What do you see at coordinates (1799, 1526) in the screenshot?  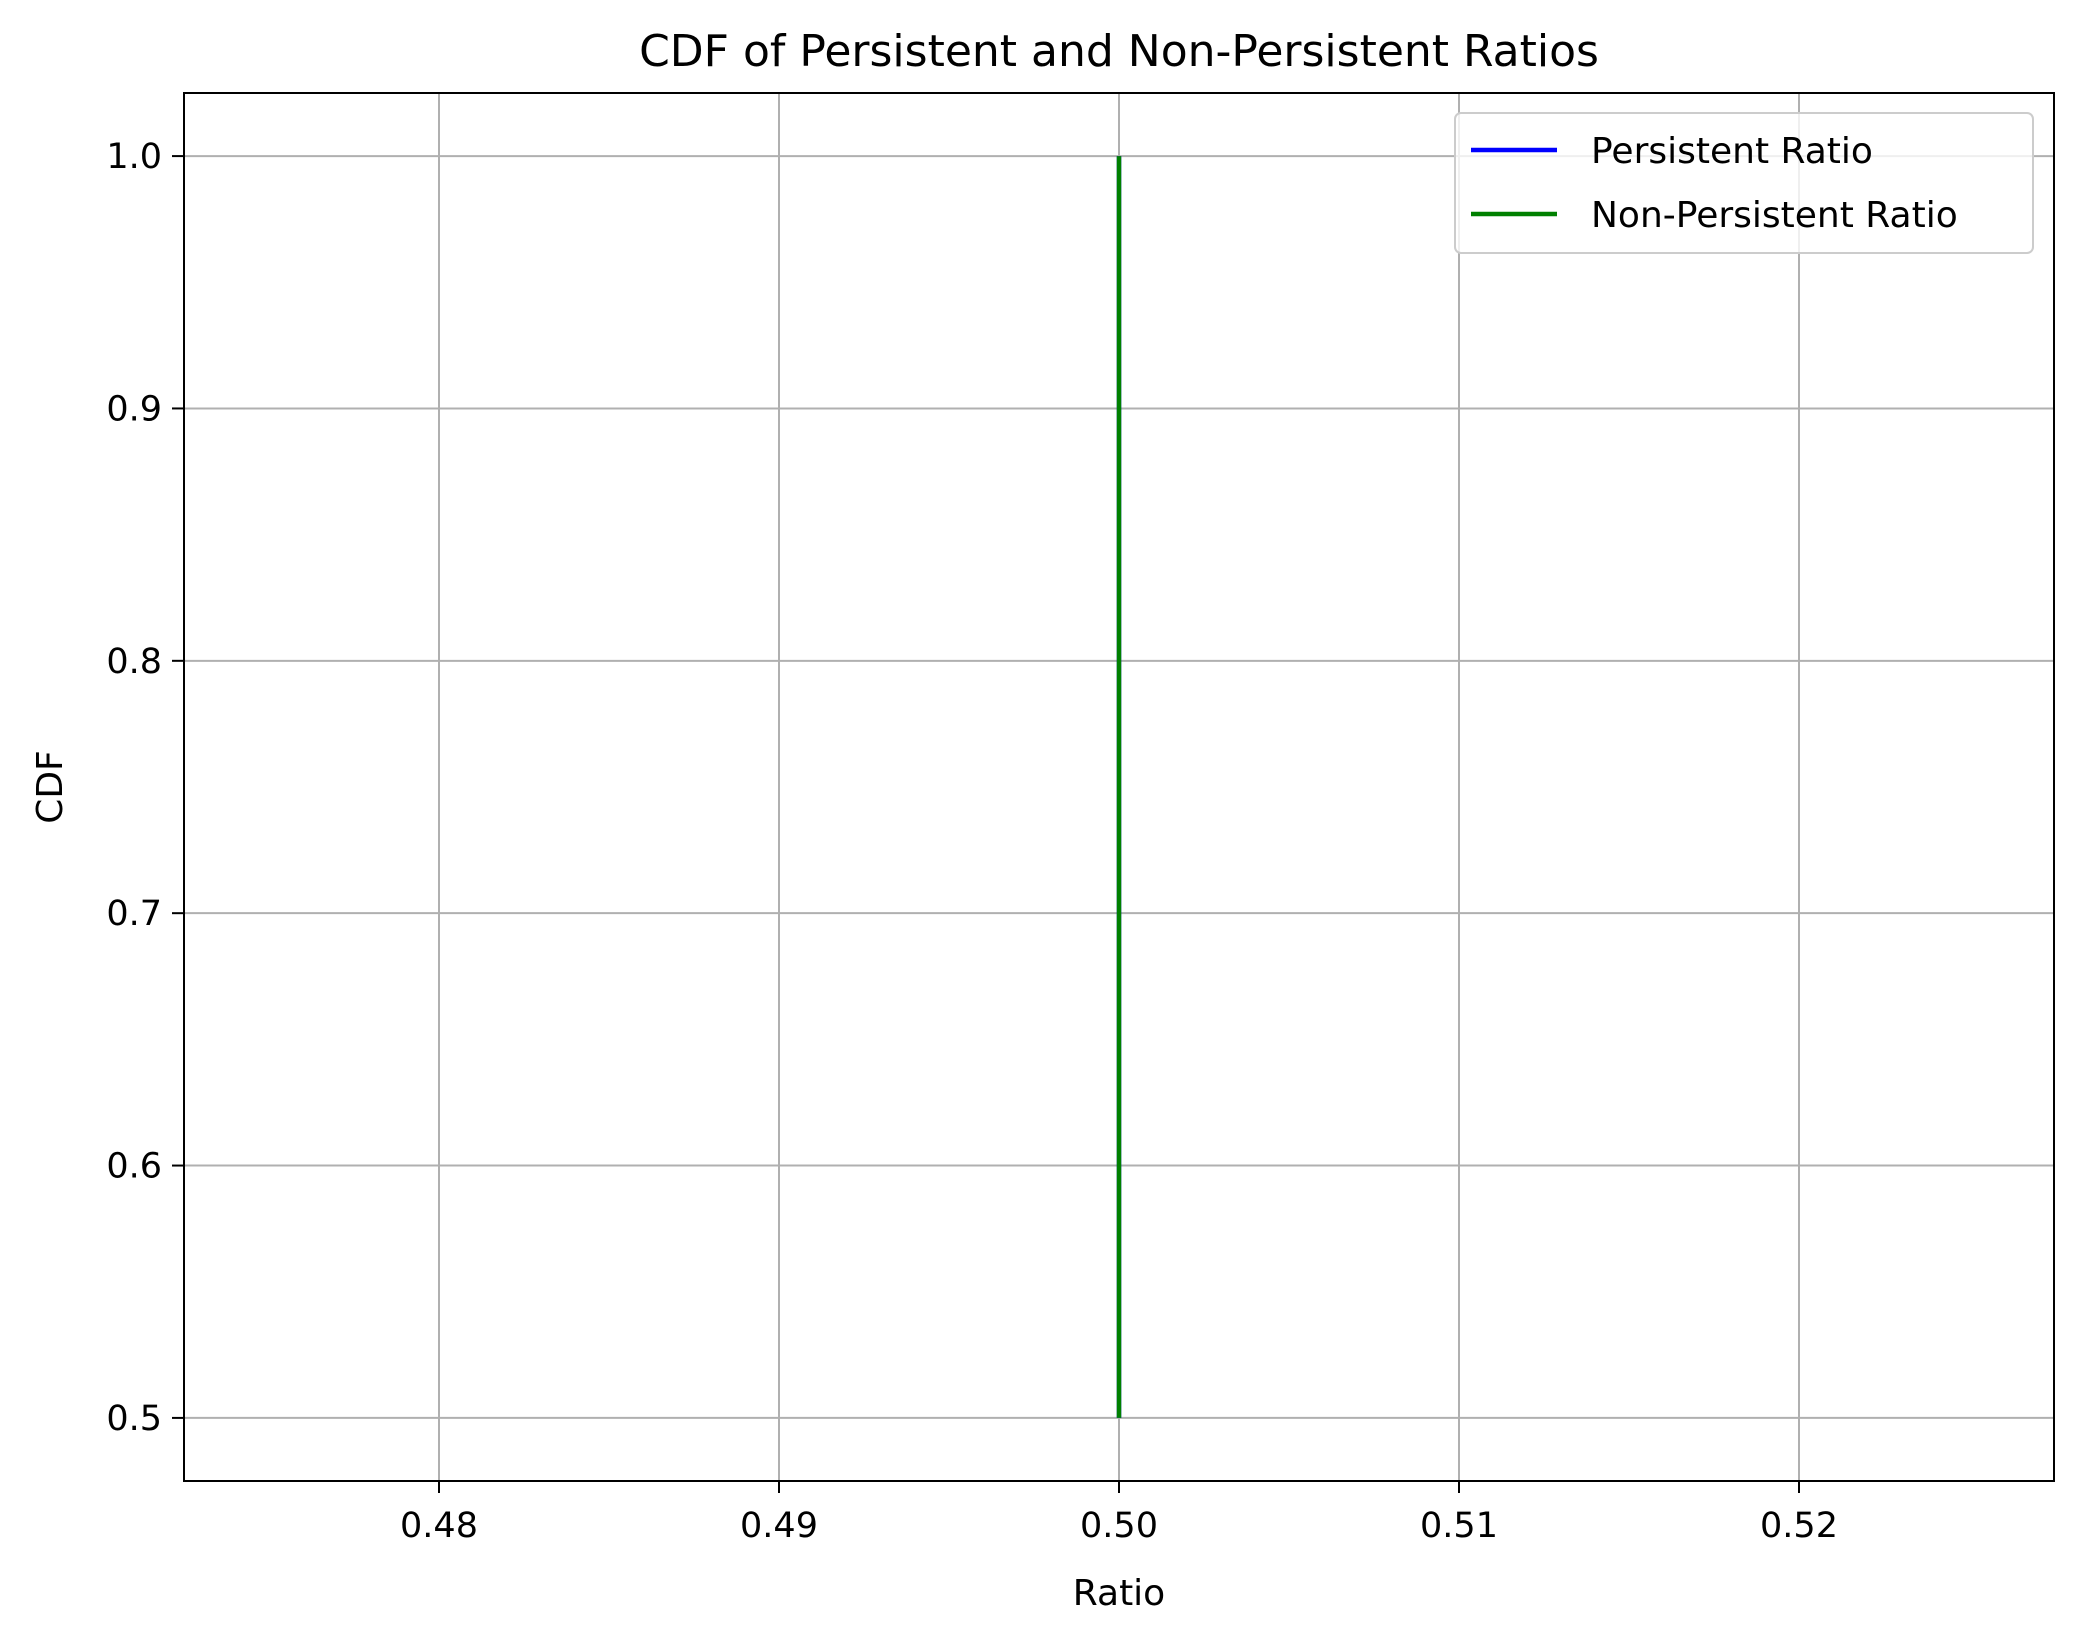 I see `x-tick-label: 0.52` at bounding box center [1799, 1526].